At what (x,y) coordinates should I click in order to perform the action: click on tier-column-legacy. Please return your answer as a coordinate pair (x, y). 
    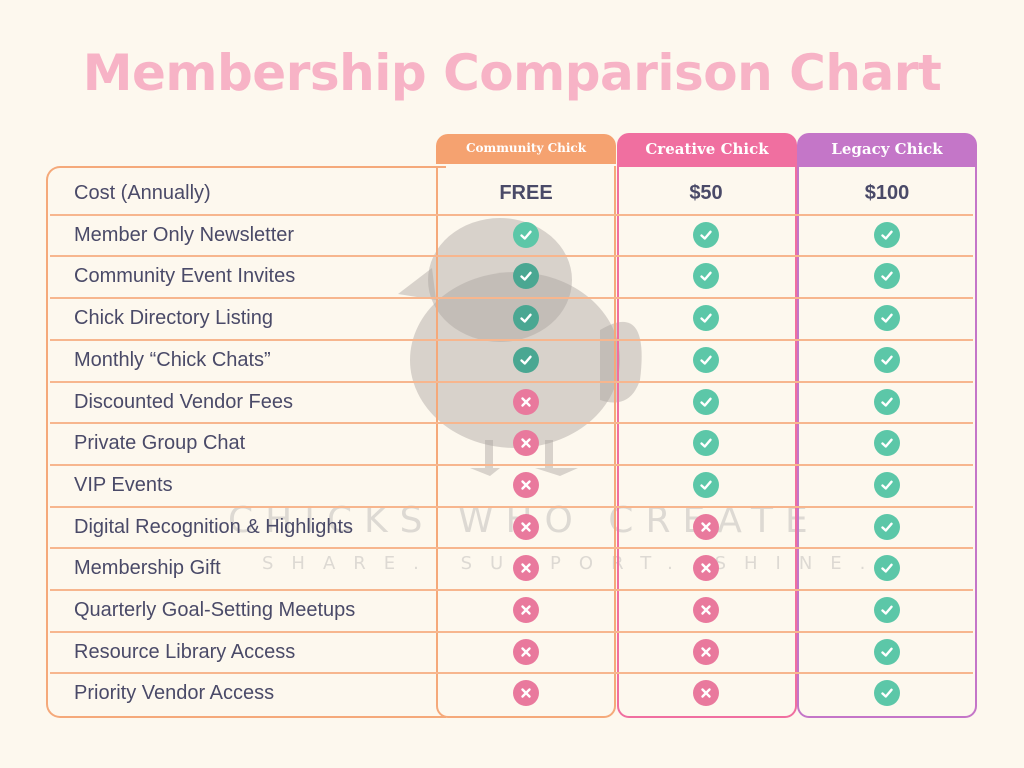
    Looking at the image, I should click on (887, 442).